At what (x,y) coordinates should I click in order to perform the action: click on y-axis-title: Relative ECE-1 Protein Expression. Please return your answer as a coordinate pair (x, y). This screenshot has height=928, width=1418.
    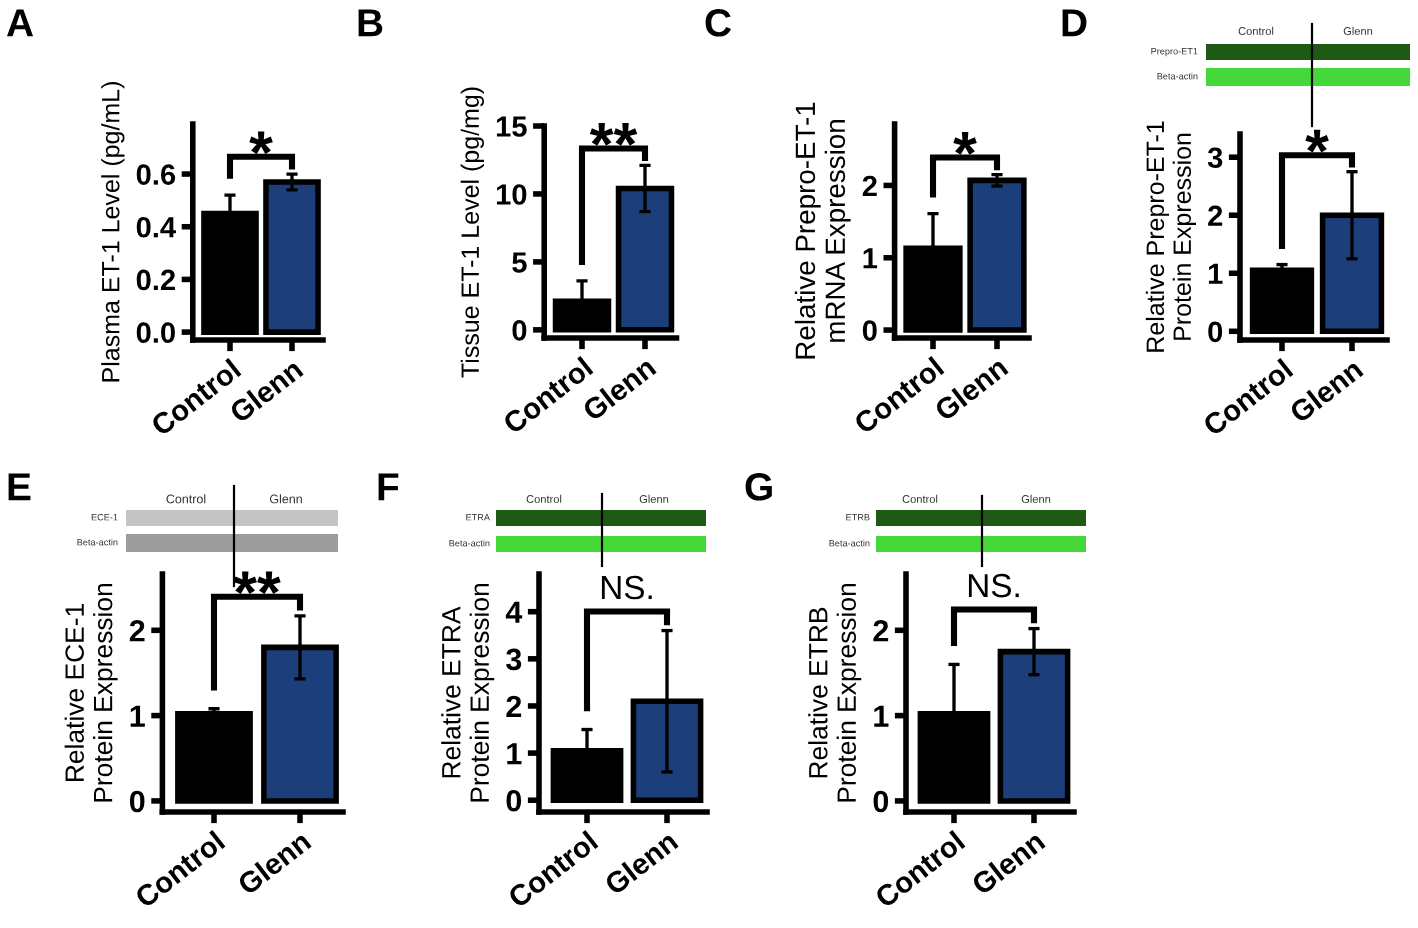
    Looking at the image, I should click on (91, 692).